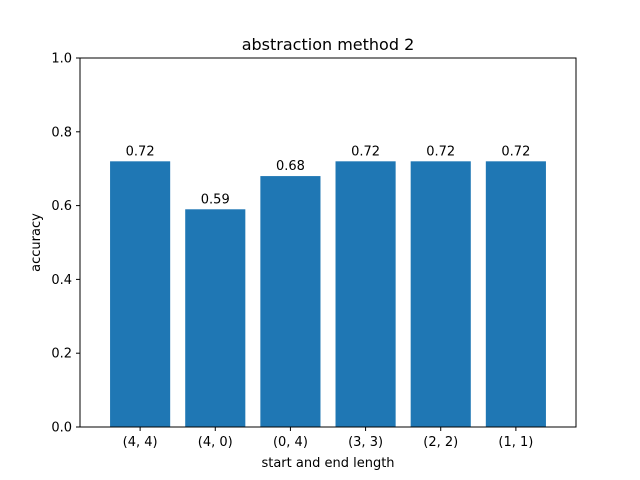 The height and width of the screenshot is (480, 640). What do you see at coordinates (61, 59) in the screenshot?
I see `y-tick-label: 1.0` at bounding box center [61, 59].